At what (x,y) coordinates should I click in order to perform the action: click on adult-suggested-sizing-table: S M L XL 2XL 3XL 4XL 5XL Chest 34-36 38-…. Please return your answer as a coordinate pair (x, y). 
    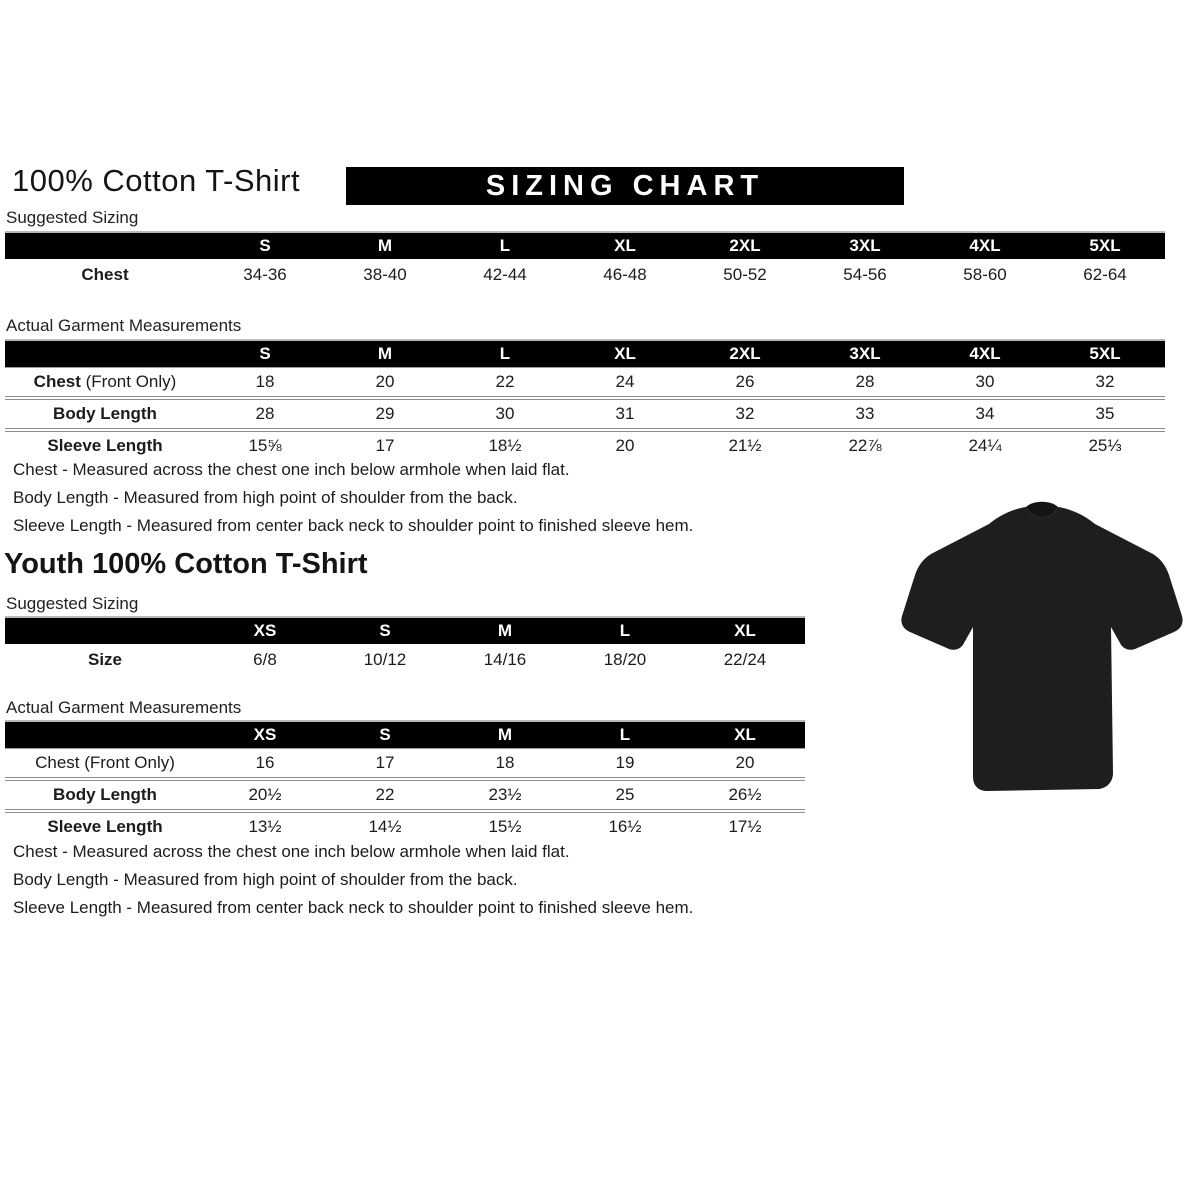
    Looking at the image, I should click on (585, 260).